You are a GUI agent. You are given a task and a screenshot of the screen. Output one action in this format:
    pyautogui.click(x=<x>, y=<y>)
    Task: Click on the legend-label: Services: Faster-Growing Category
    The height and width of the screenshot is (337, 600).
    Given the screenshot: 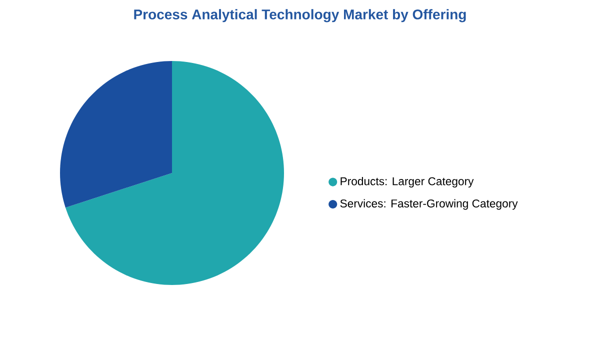 What is the action you would take?
    pyautogui.click(x=429, y=204)
    